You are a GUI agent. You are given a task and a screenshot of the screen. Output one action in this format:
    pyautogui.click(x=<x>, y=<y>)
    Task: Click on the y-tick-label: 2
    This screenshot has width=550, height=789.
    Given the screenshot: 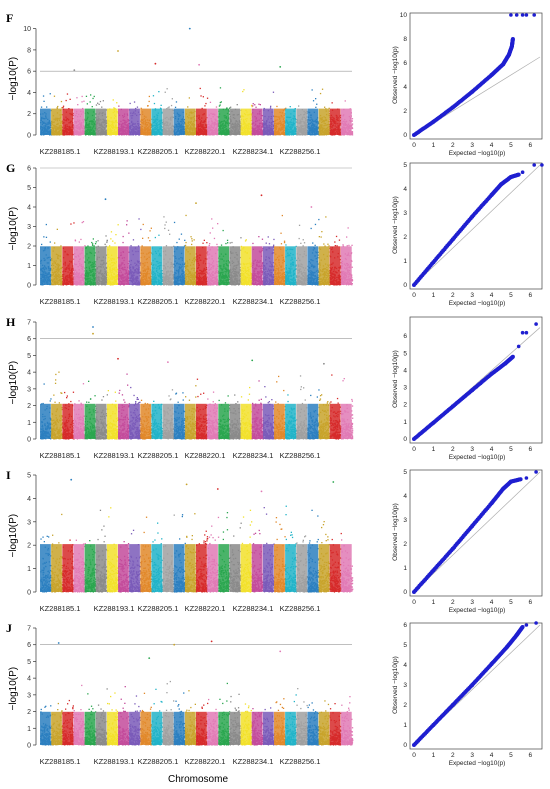 What is the action you would take?
    pyautogui.click(x=29, y=114)
    